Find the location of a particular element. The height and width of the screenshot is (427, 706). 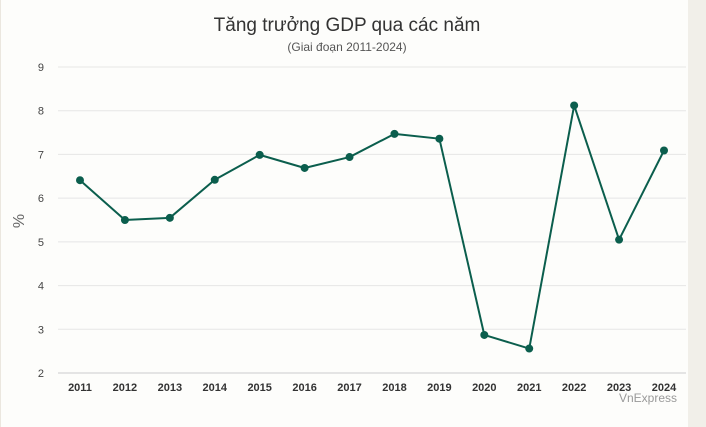

y-tick-label: 5 is located at coordinates (41, 243).